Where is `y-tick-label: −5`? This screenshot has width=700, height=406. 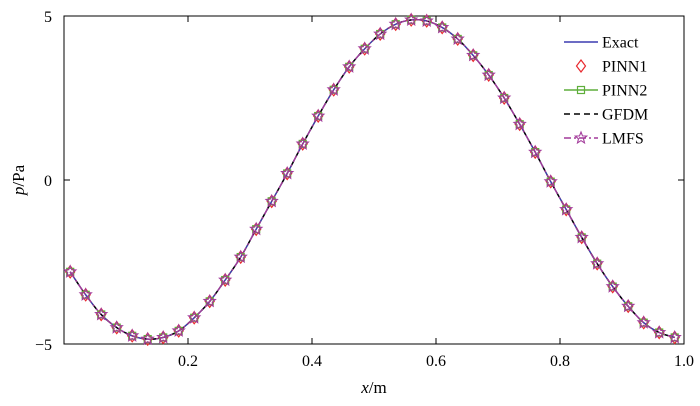 y-tick-label: −5 is located at coordinates (43, 345).